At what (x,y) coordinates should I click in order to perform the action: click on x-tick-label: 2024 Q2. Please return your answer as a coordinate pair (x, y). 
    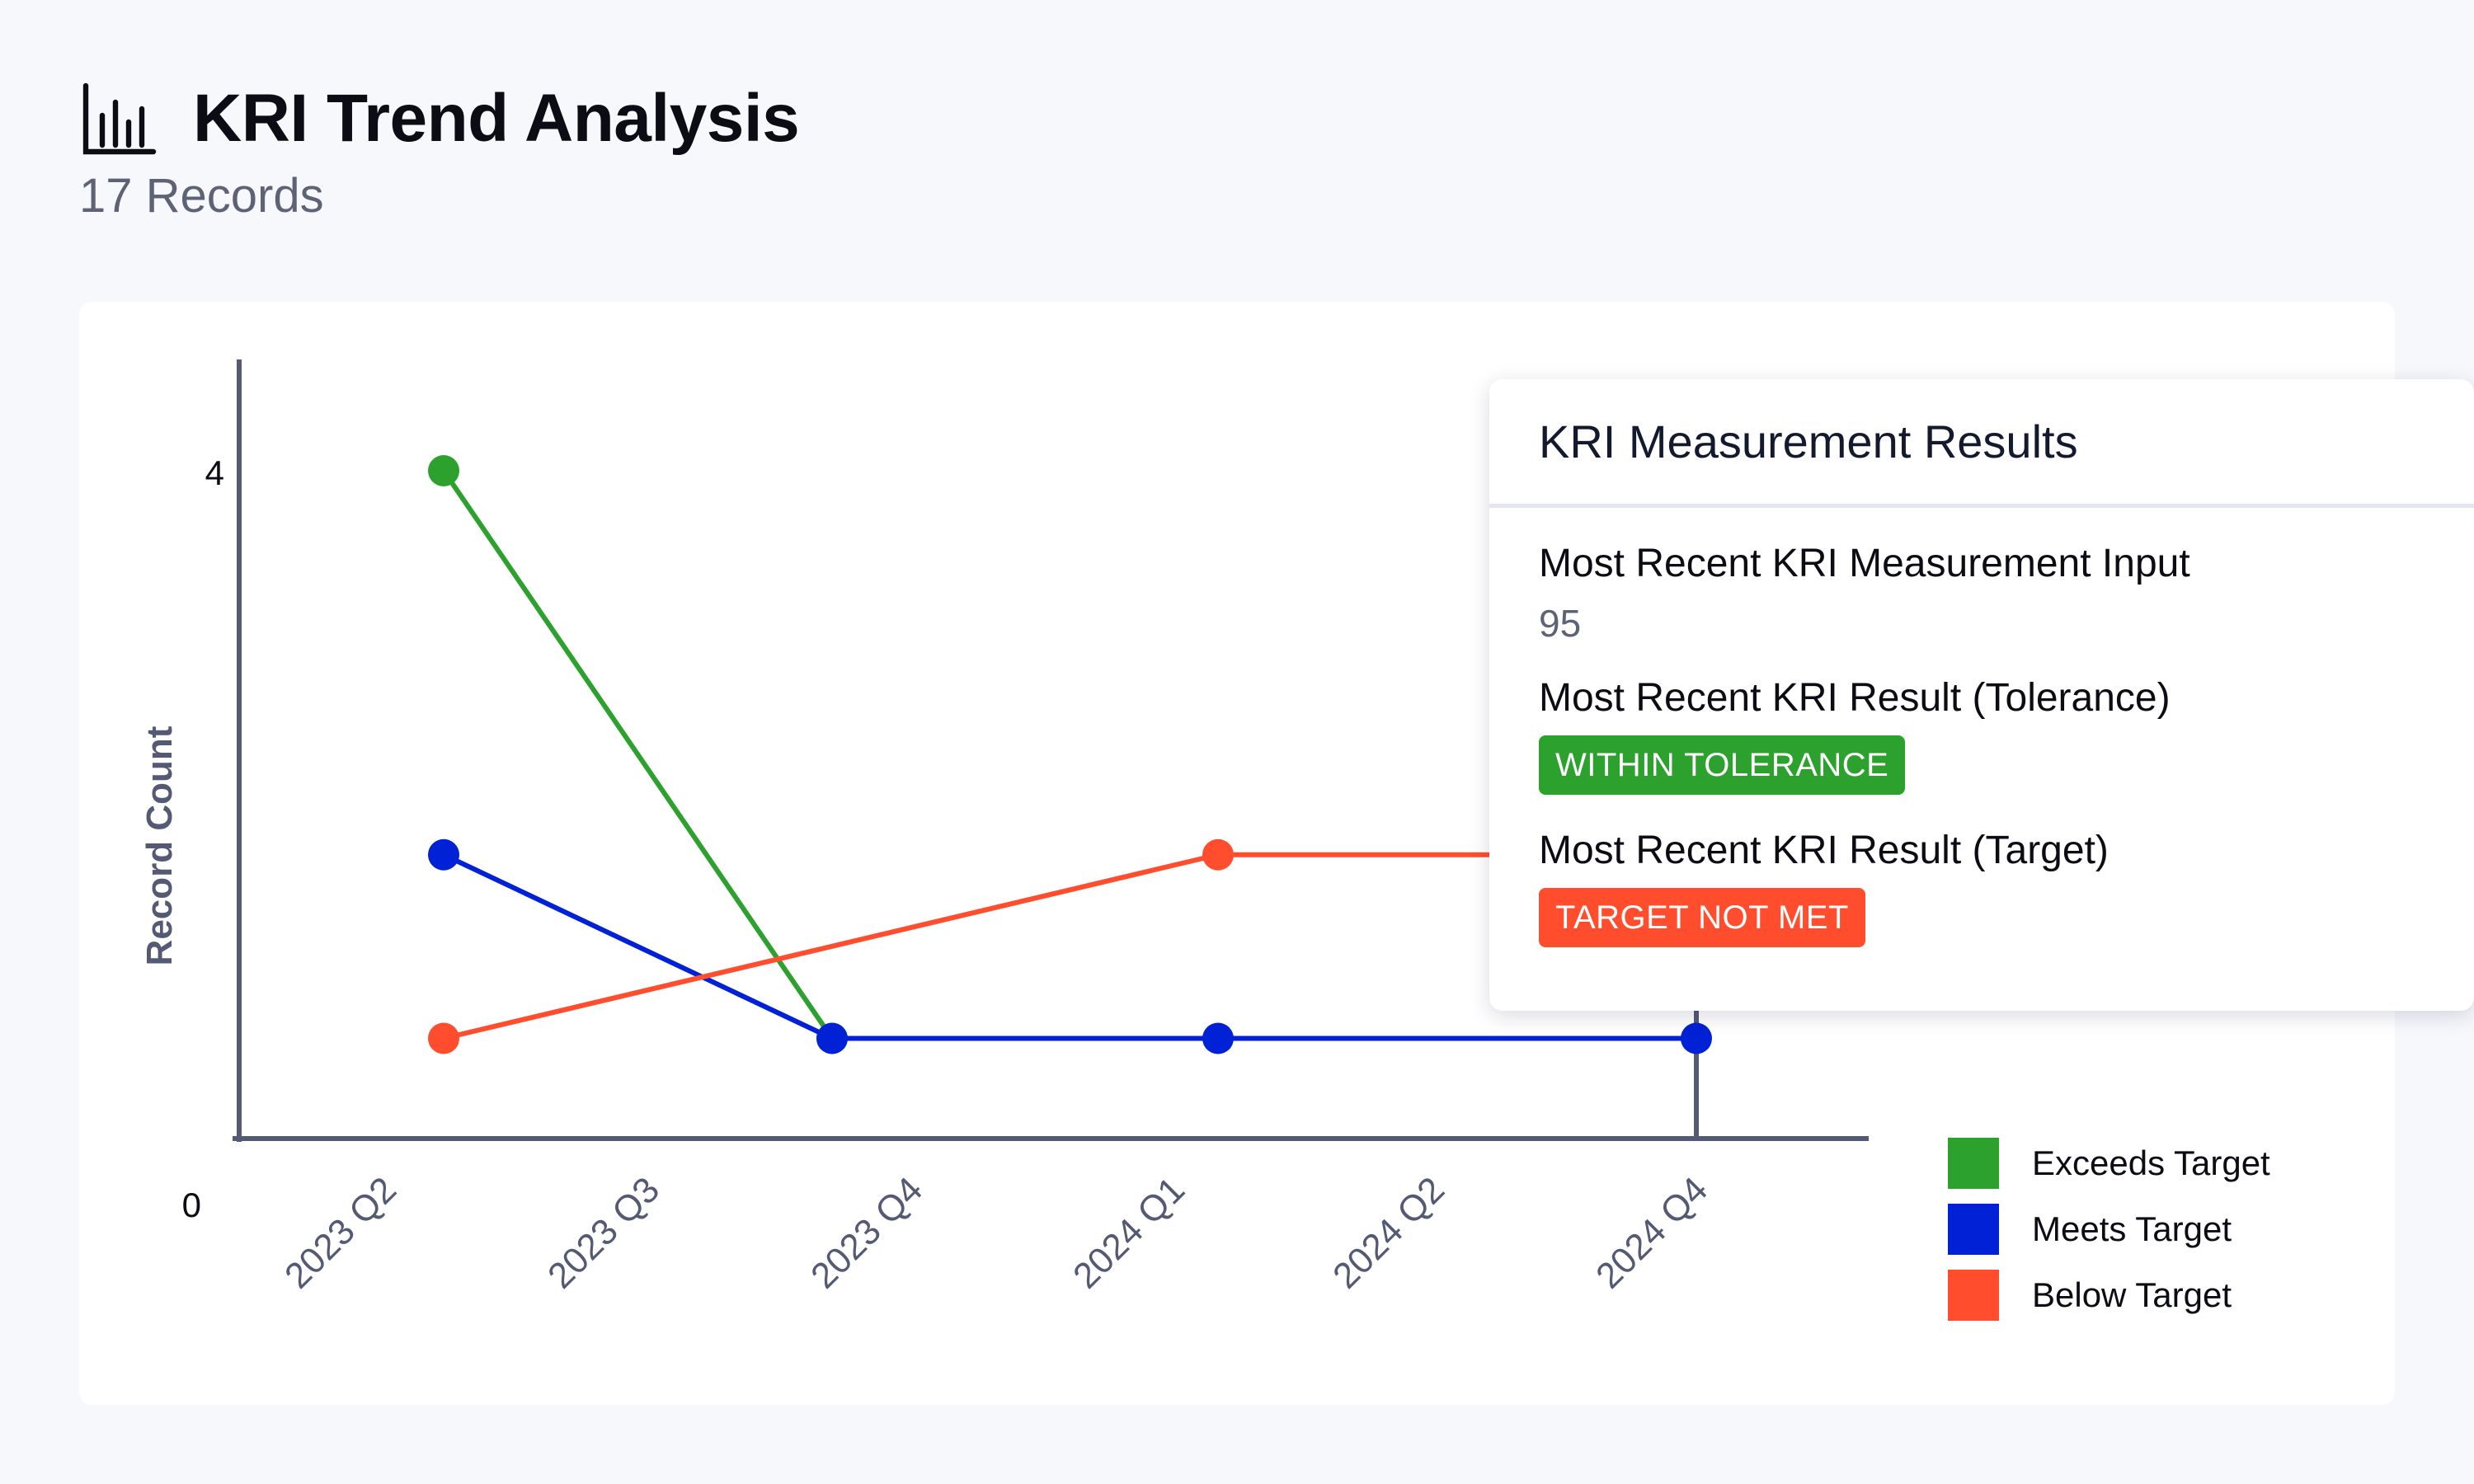
    Looking at the image, I should click on (1388, 1232).